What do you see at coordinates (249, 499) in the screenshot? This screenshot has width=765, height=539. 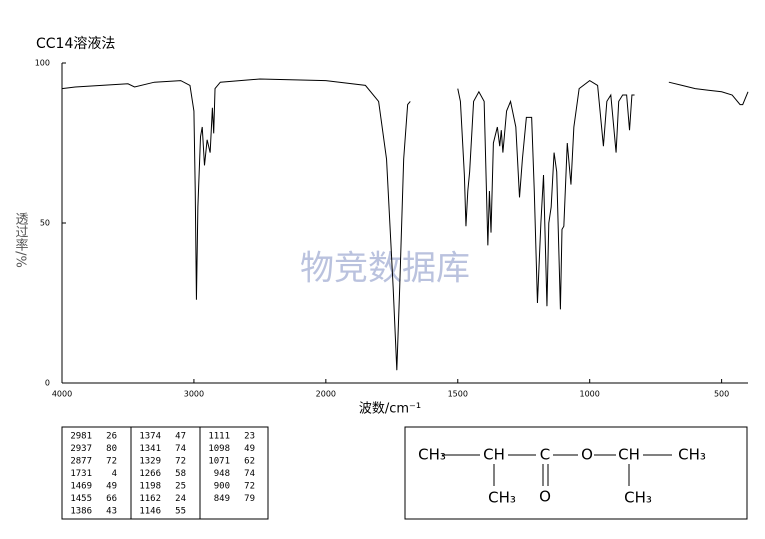 I see `peak-transmittance: 79` at bounding box center [249, 499].